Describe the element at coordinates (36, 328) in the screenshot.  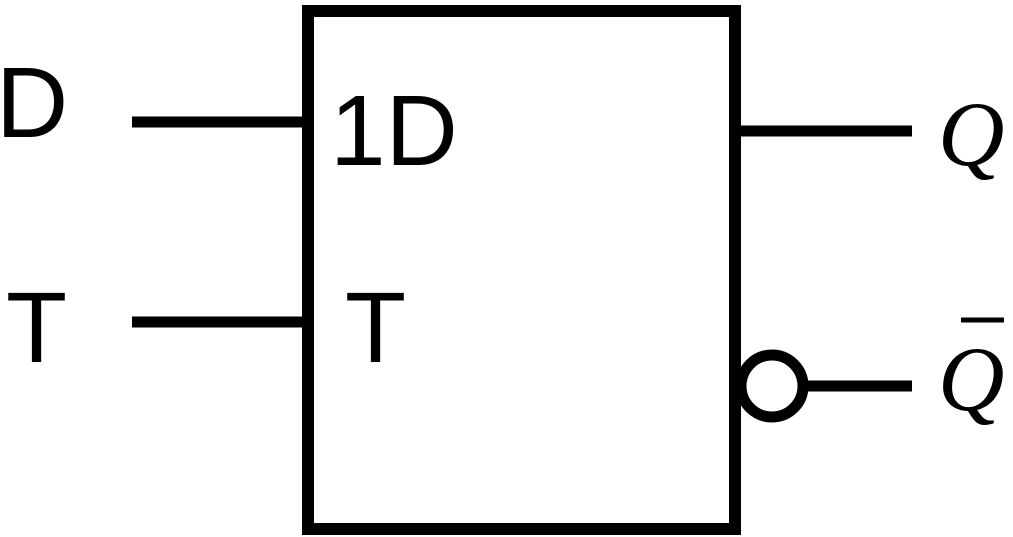
I see `t-input-label: T` at that location.